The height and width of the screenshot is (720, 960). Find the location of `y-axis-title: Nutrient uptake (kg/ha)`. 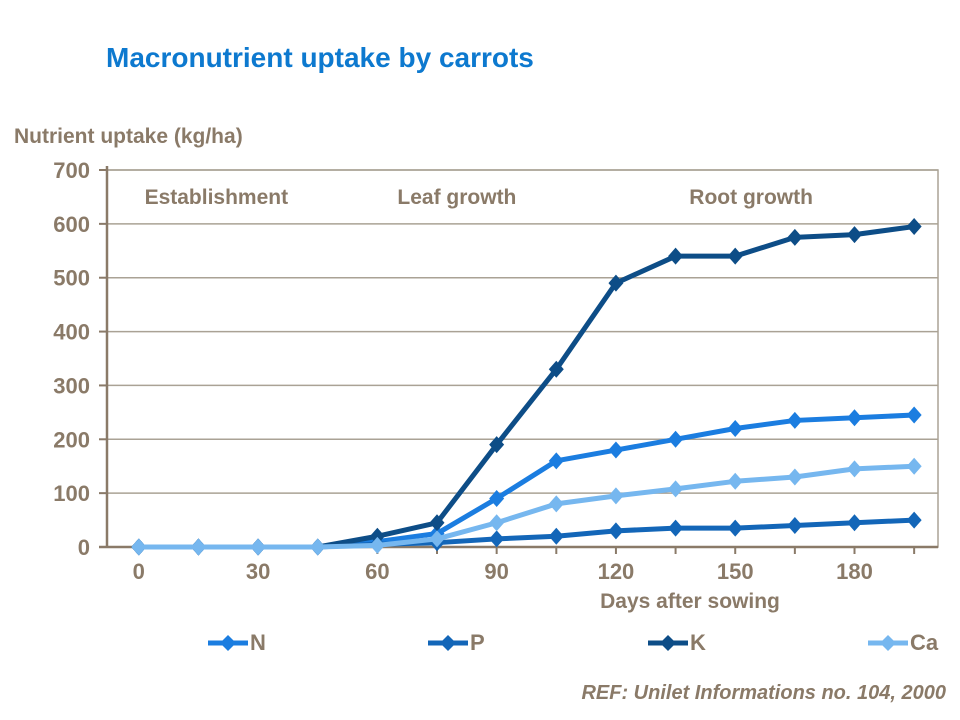

y-axis-title: Nutrient uptake (kg/ha) is located at coordinates (128, 136).